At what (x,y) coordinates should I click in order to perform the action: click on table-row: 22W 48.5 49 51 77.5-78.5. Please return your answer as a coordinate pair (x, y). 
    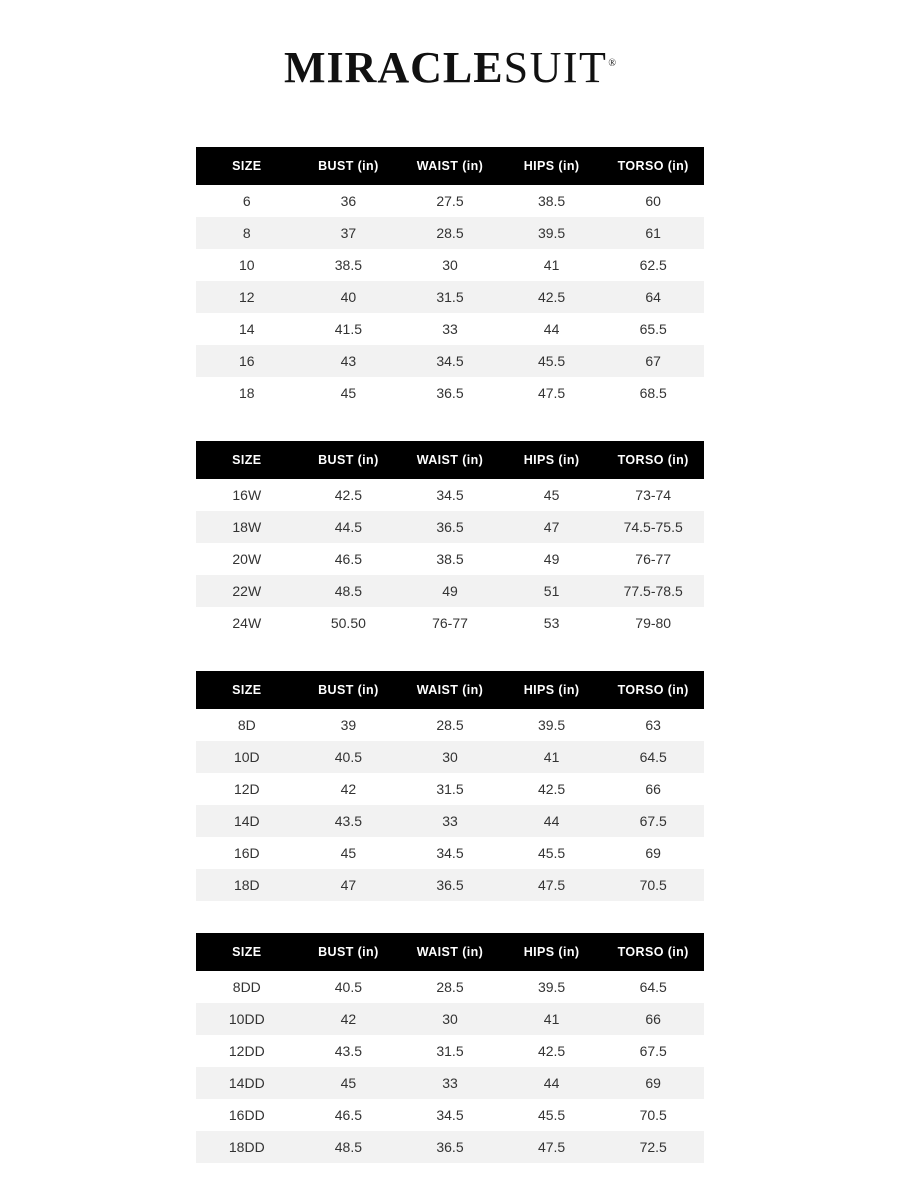
    Looking at the image, I should click on (450, 591).